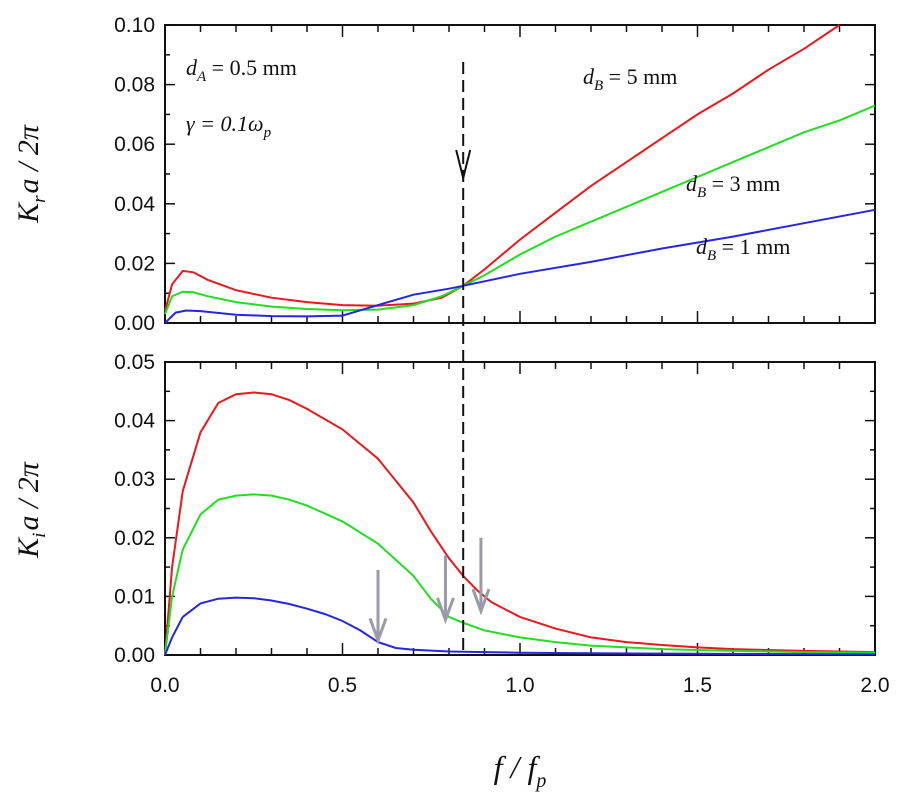  I want to click on top-y-axis-title: Kra / 2π, so click(31, 174).